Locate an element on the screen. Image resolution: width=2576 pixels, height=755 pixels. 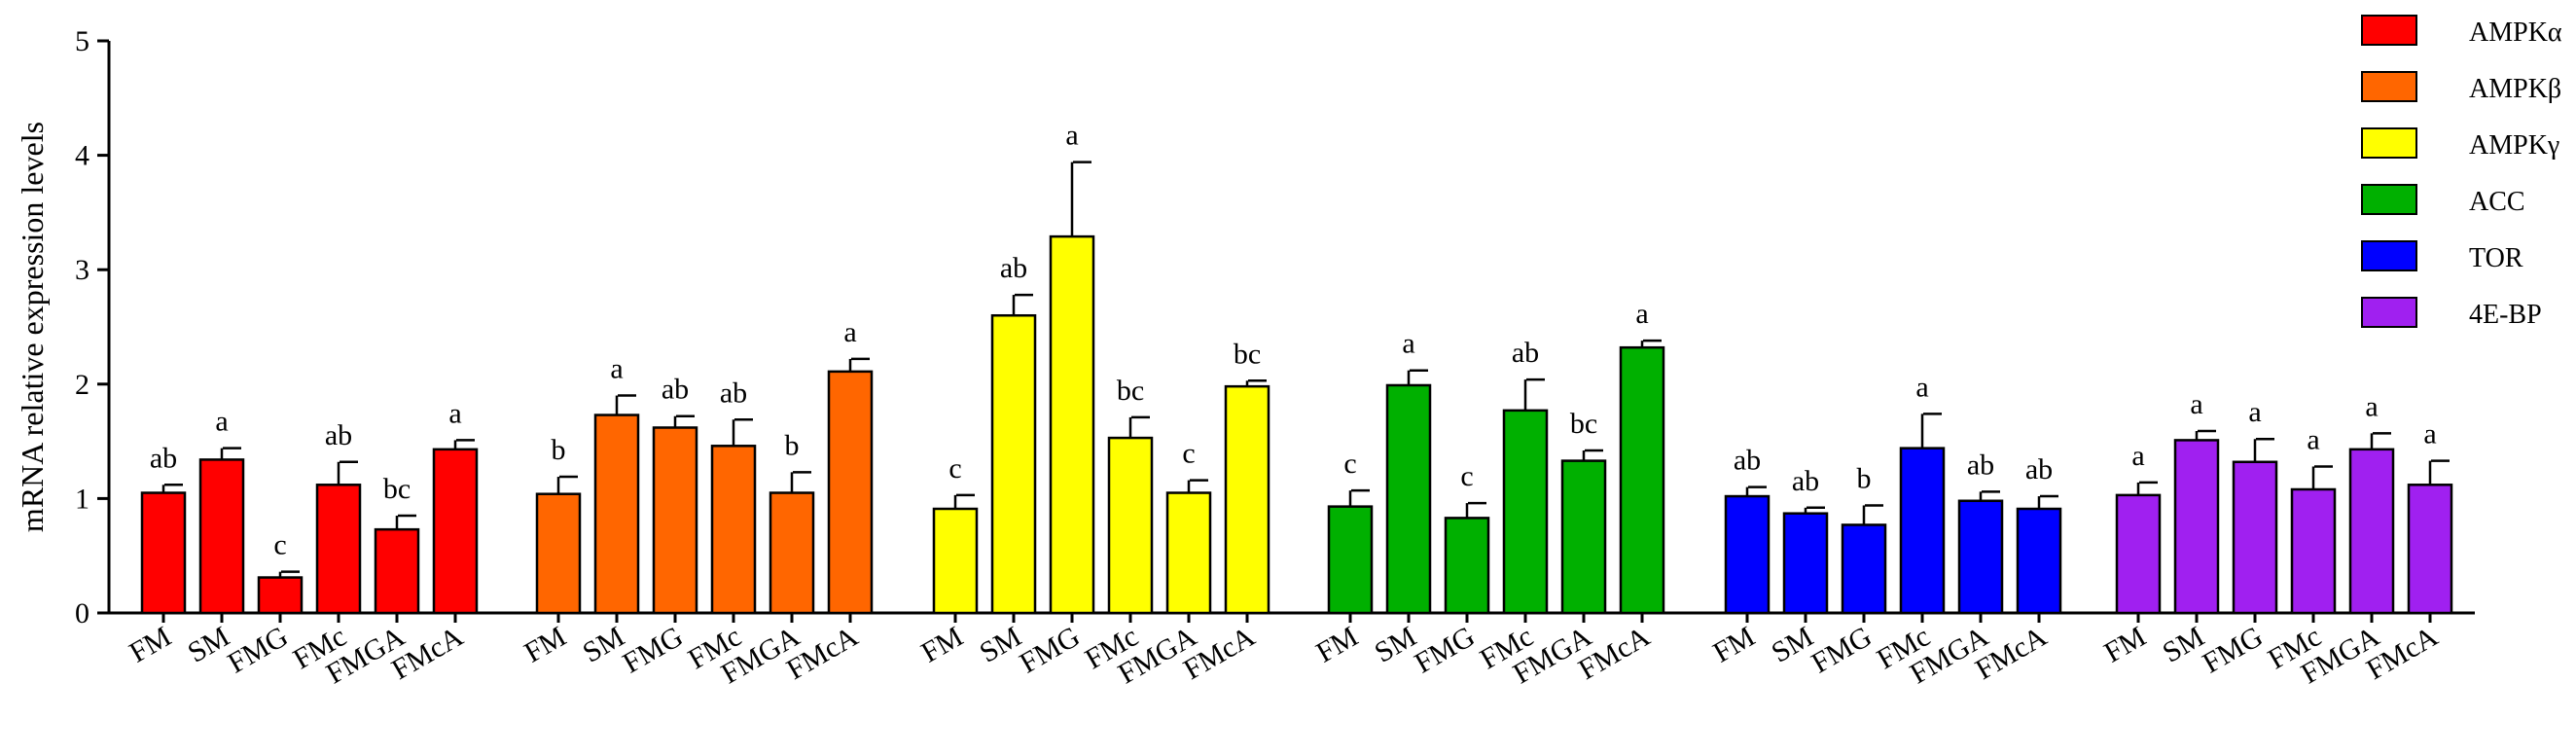
y-tick-label: 4 is located at coordinates (82, 156).